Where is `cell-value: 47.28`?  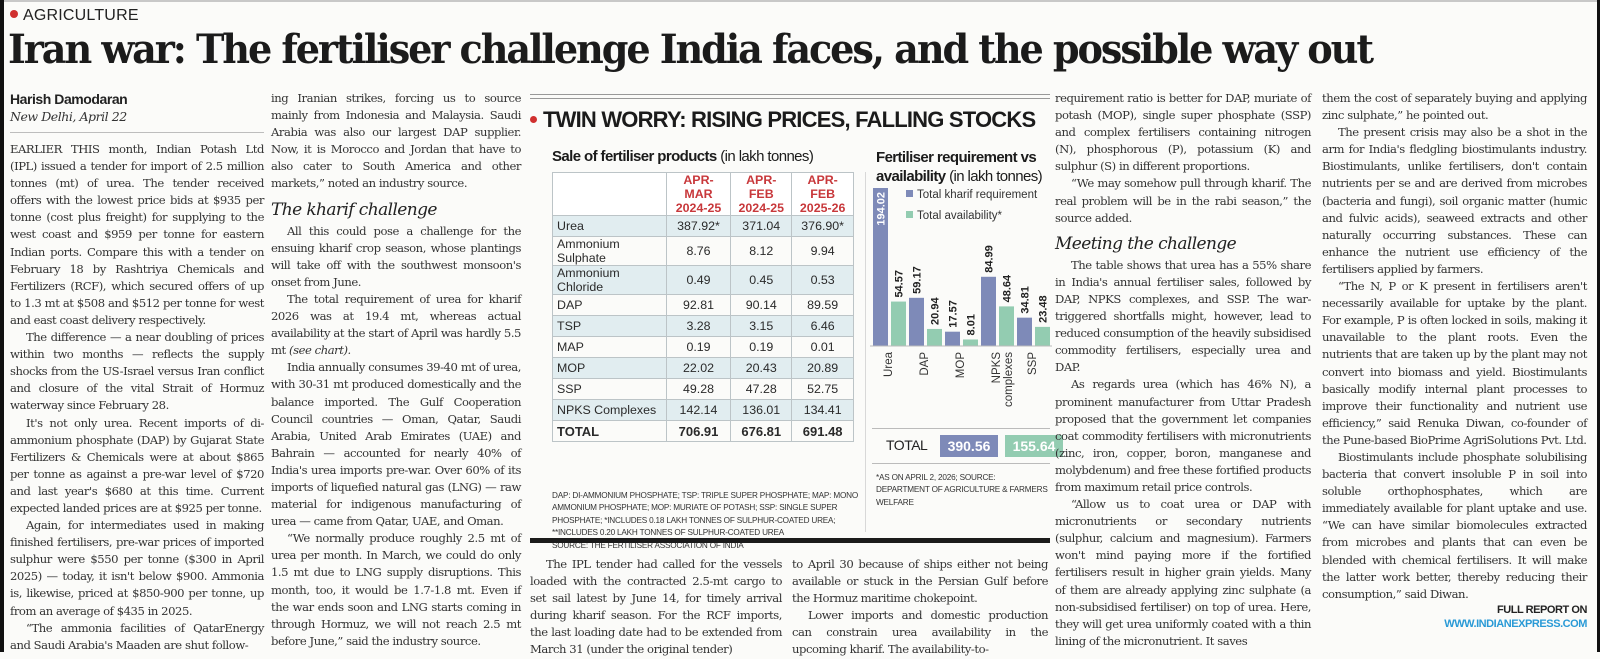 cell-value: 47.28 is located at coordinates (761, 389).